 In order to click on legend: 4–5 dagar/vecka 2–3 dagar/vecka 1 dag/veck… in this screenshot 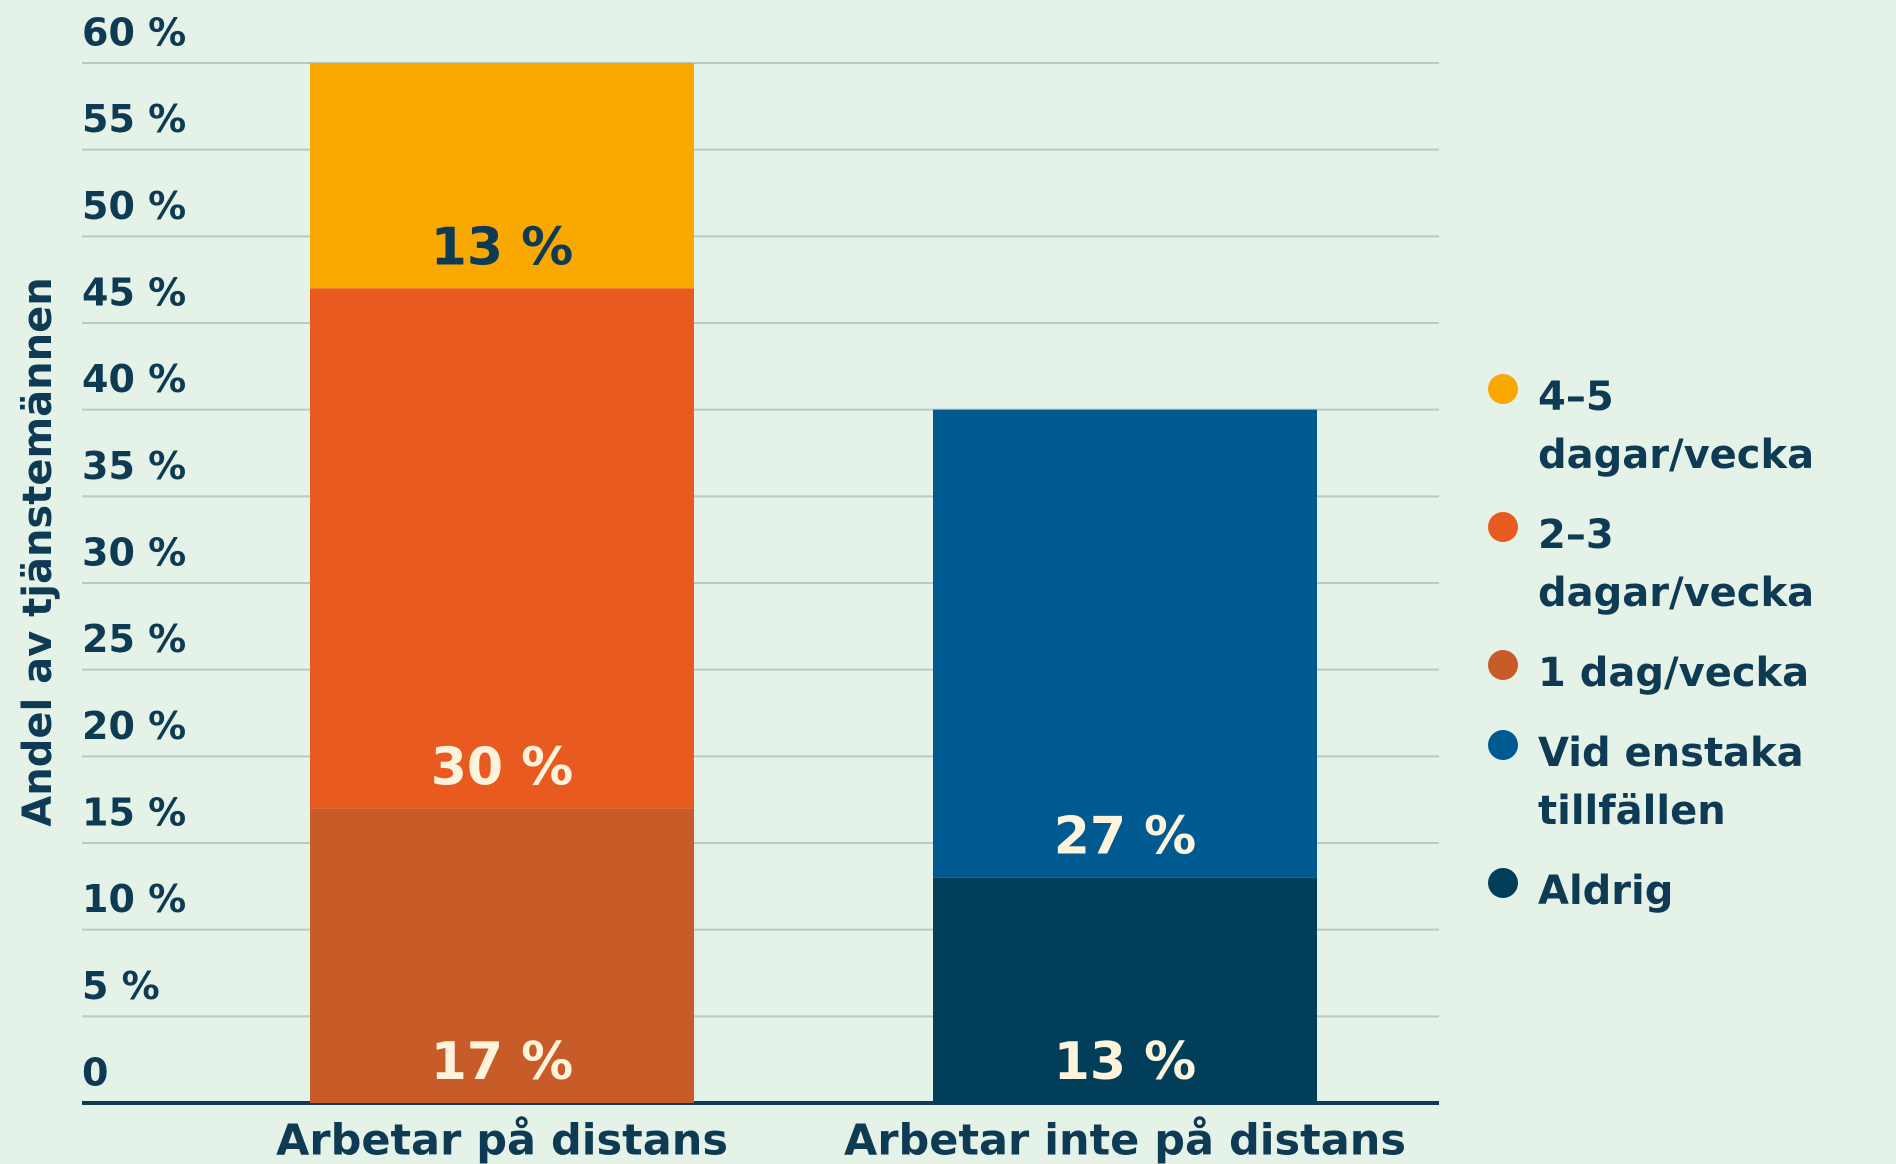, I will do `click(1688, 655)`.